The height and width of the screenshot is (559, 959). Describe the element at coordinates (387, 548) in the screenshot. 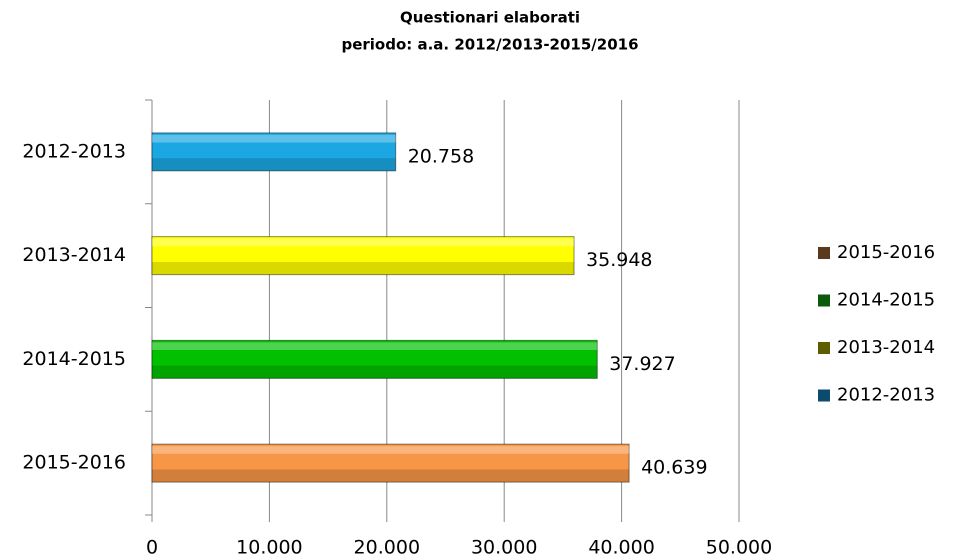

I see `x-tick-label: 20.000` at that location.